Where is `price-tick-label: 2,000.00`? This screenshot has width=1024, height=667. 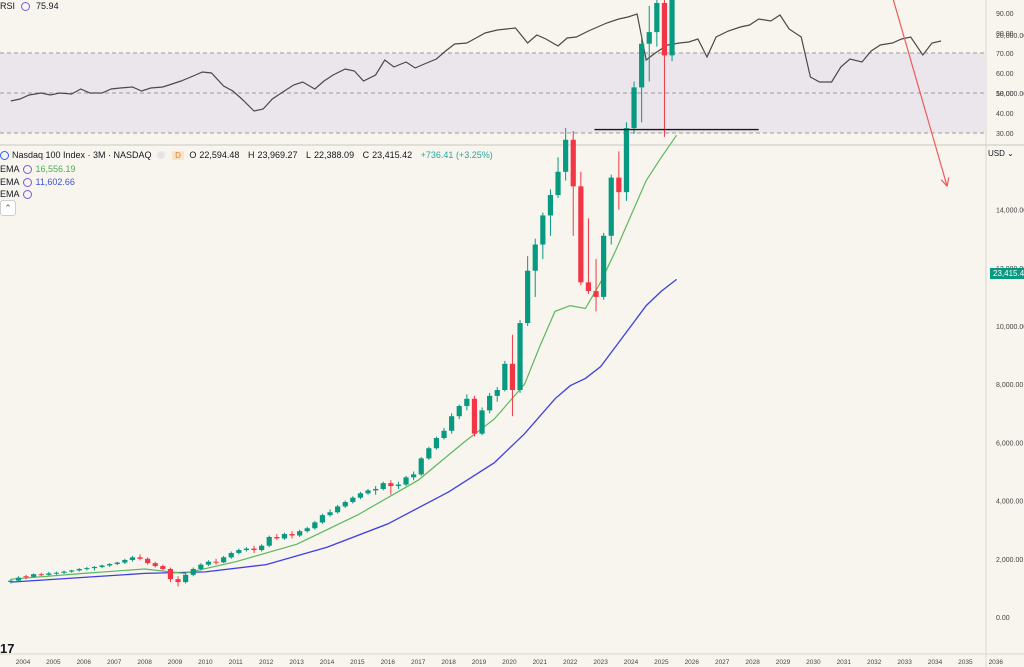
price-tick-label: 2,000.00 is located at coordinates (1009, 560).